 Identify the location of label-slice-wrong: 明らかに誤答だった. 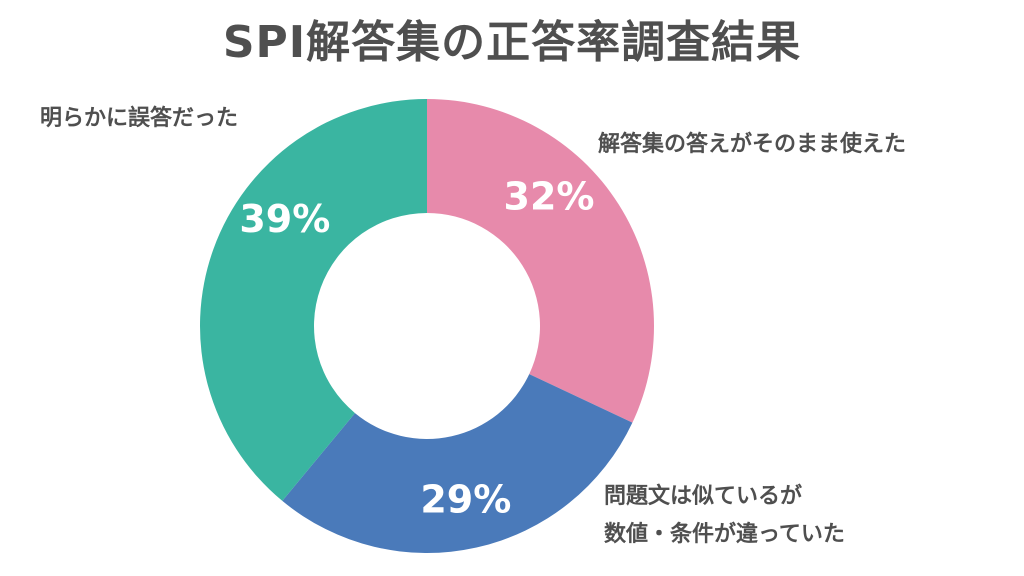
(139, 118).